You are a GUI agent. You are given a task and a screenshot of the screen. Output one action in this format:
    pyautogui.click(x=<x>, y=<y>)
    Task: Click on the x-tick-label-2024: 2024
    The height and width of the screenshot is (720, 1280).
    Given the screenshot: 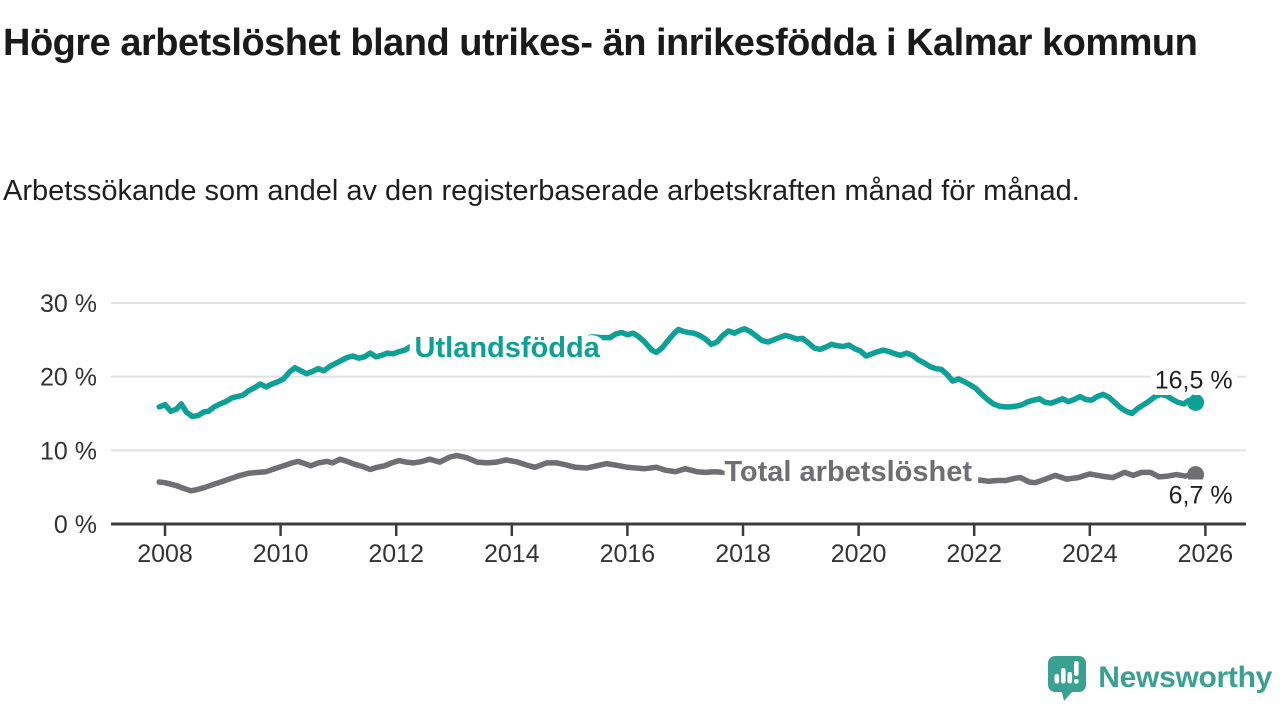 What is the action you would take?
    pyautogui.click(x=1090, y=554)
    